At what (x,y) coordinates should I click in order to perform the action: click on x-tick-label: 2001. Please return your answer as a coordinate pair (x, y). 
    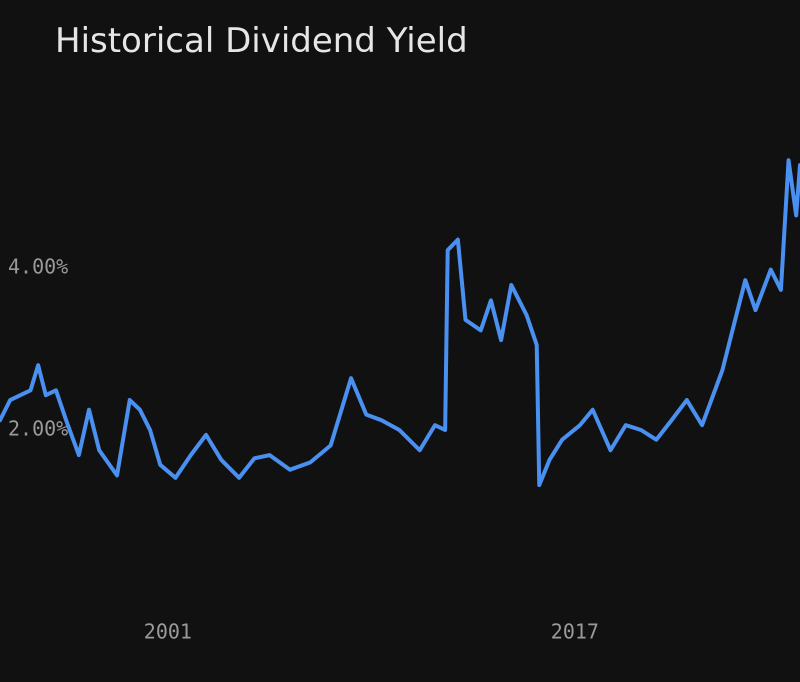
    Looking at the image, I should click on (168, 632).